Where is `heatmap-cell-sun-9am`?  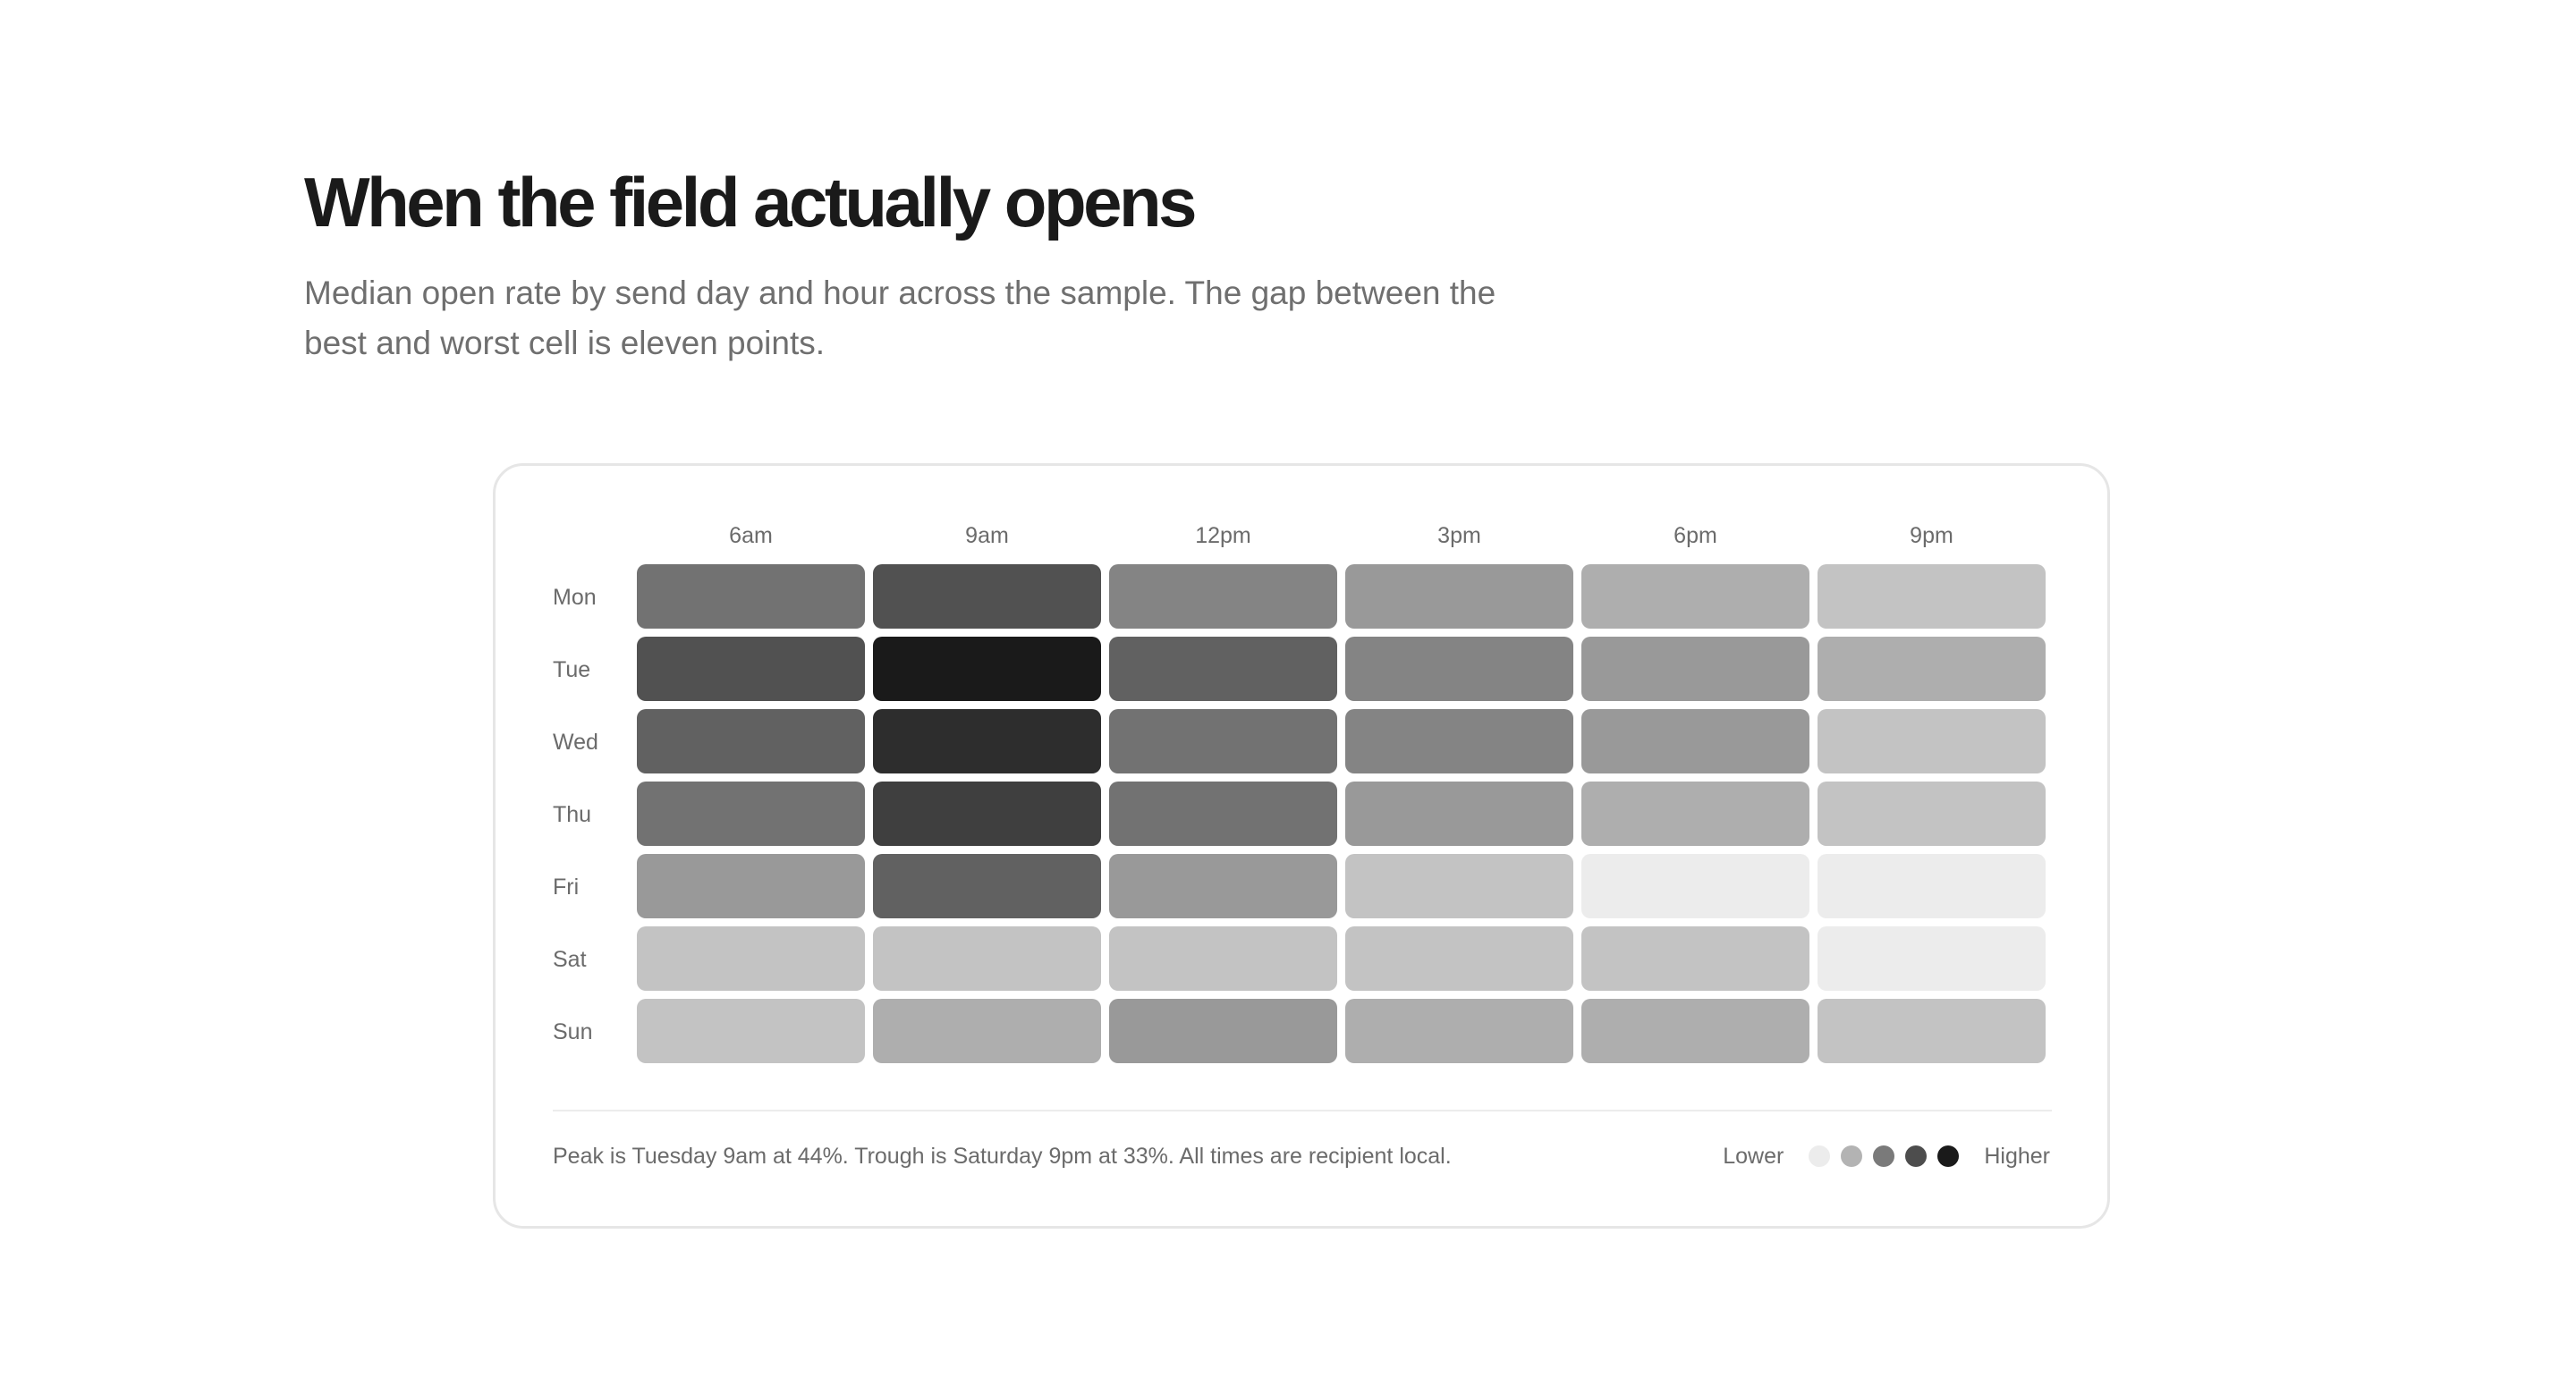
heatmap-cell-sun-9am is located at coordinates (987, 1031).